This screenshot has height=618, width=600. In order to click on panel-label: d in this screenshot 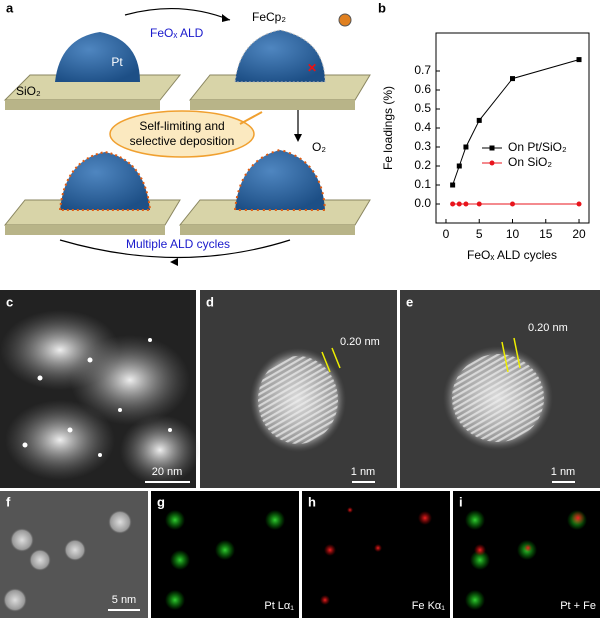, I will do `click(210, 301)`.